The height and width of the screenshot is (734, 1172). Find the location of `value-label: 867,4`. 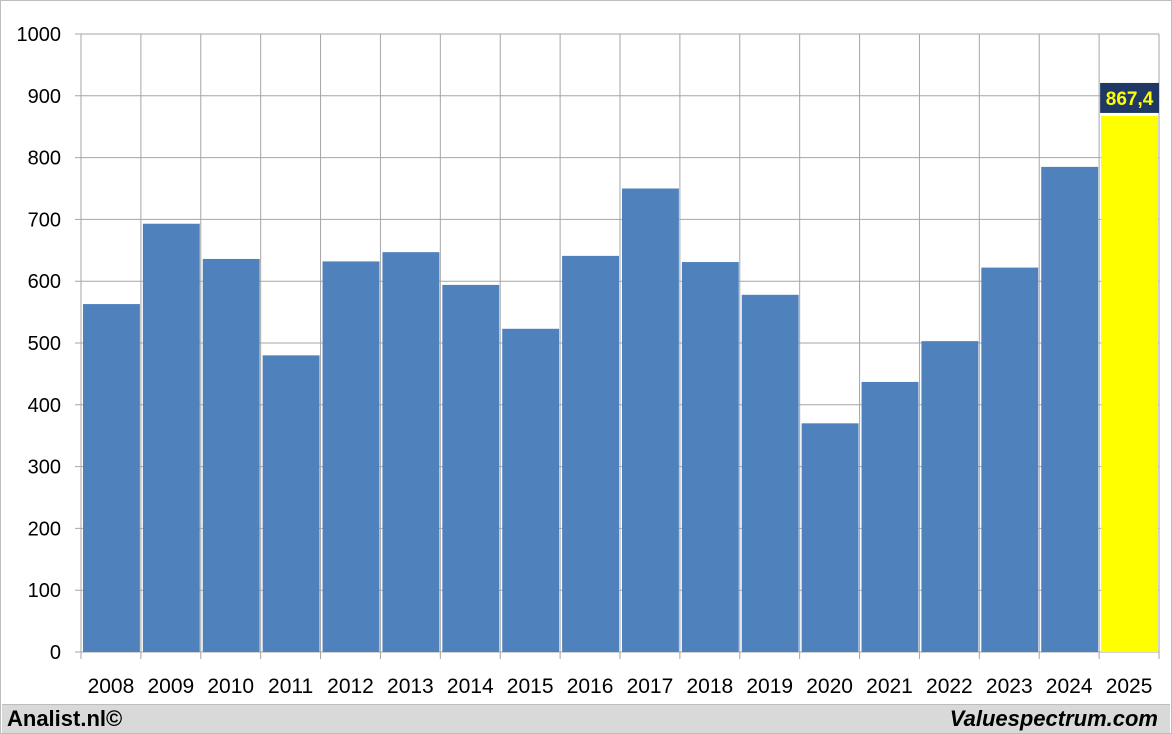

value-label: 867,4 is located at coordinates (1130, 99).